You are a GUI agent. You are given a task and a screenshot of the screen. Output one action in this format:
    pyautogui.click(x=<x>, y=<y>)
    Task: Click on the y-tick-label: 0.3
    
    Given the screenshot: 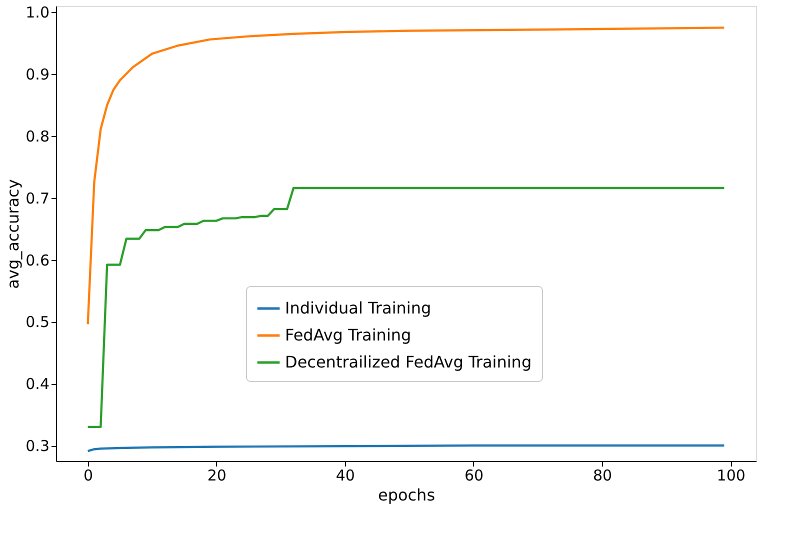 What is the action you would take?
    pyautogui.click(x=38, y=446)
    